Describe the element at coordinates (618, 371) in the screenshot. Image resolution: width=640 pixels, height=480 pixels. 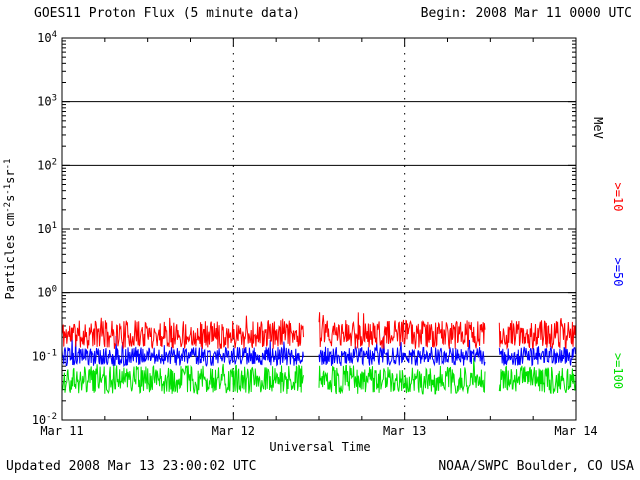
I see `right-label-gege100: >=100` at that location.